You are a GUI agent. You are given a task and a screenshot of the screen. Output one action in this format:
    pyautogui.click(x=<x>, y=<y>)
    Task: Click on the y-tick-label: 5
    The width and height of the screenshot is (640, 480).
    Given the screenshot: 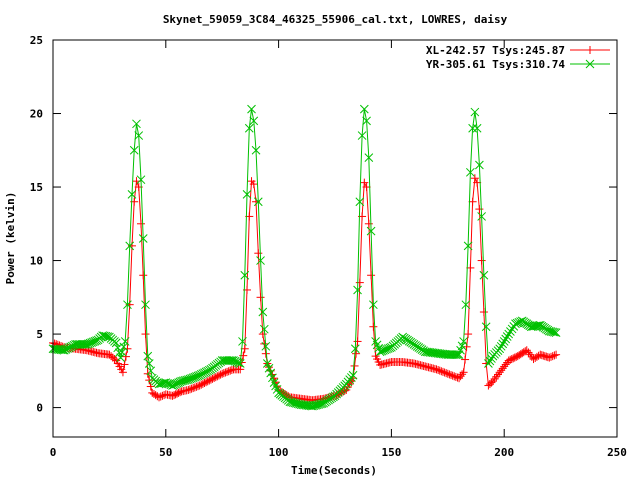 What is the action you would take?
    pyautogui.click(x=39, y=334)
    